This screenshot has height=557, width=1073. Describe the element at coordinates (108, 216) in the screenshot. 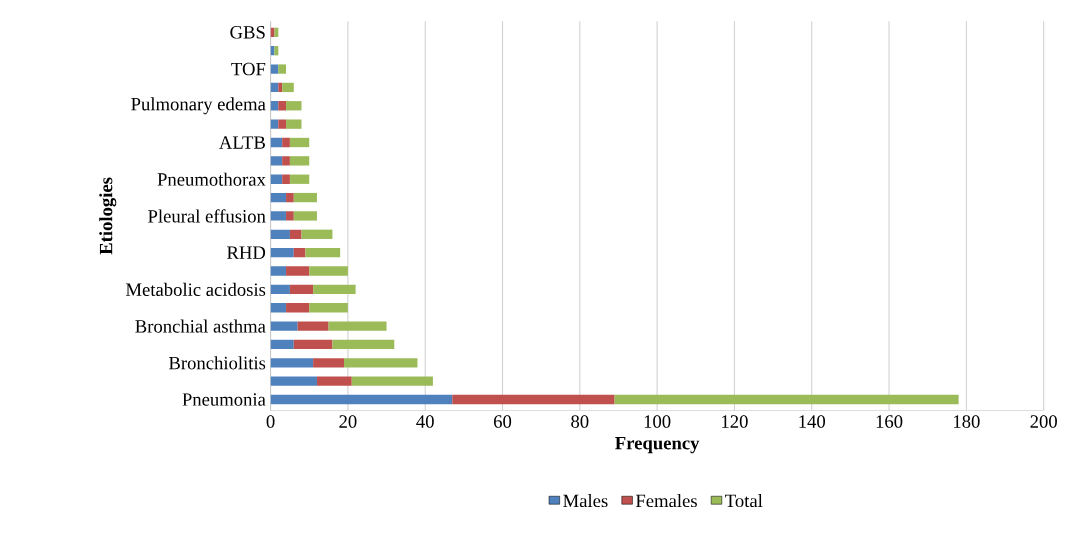

I see `y-axis-title: Etiologies` at that location.